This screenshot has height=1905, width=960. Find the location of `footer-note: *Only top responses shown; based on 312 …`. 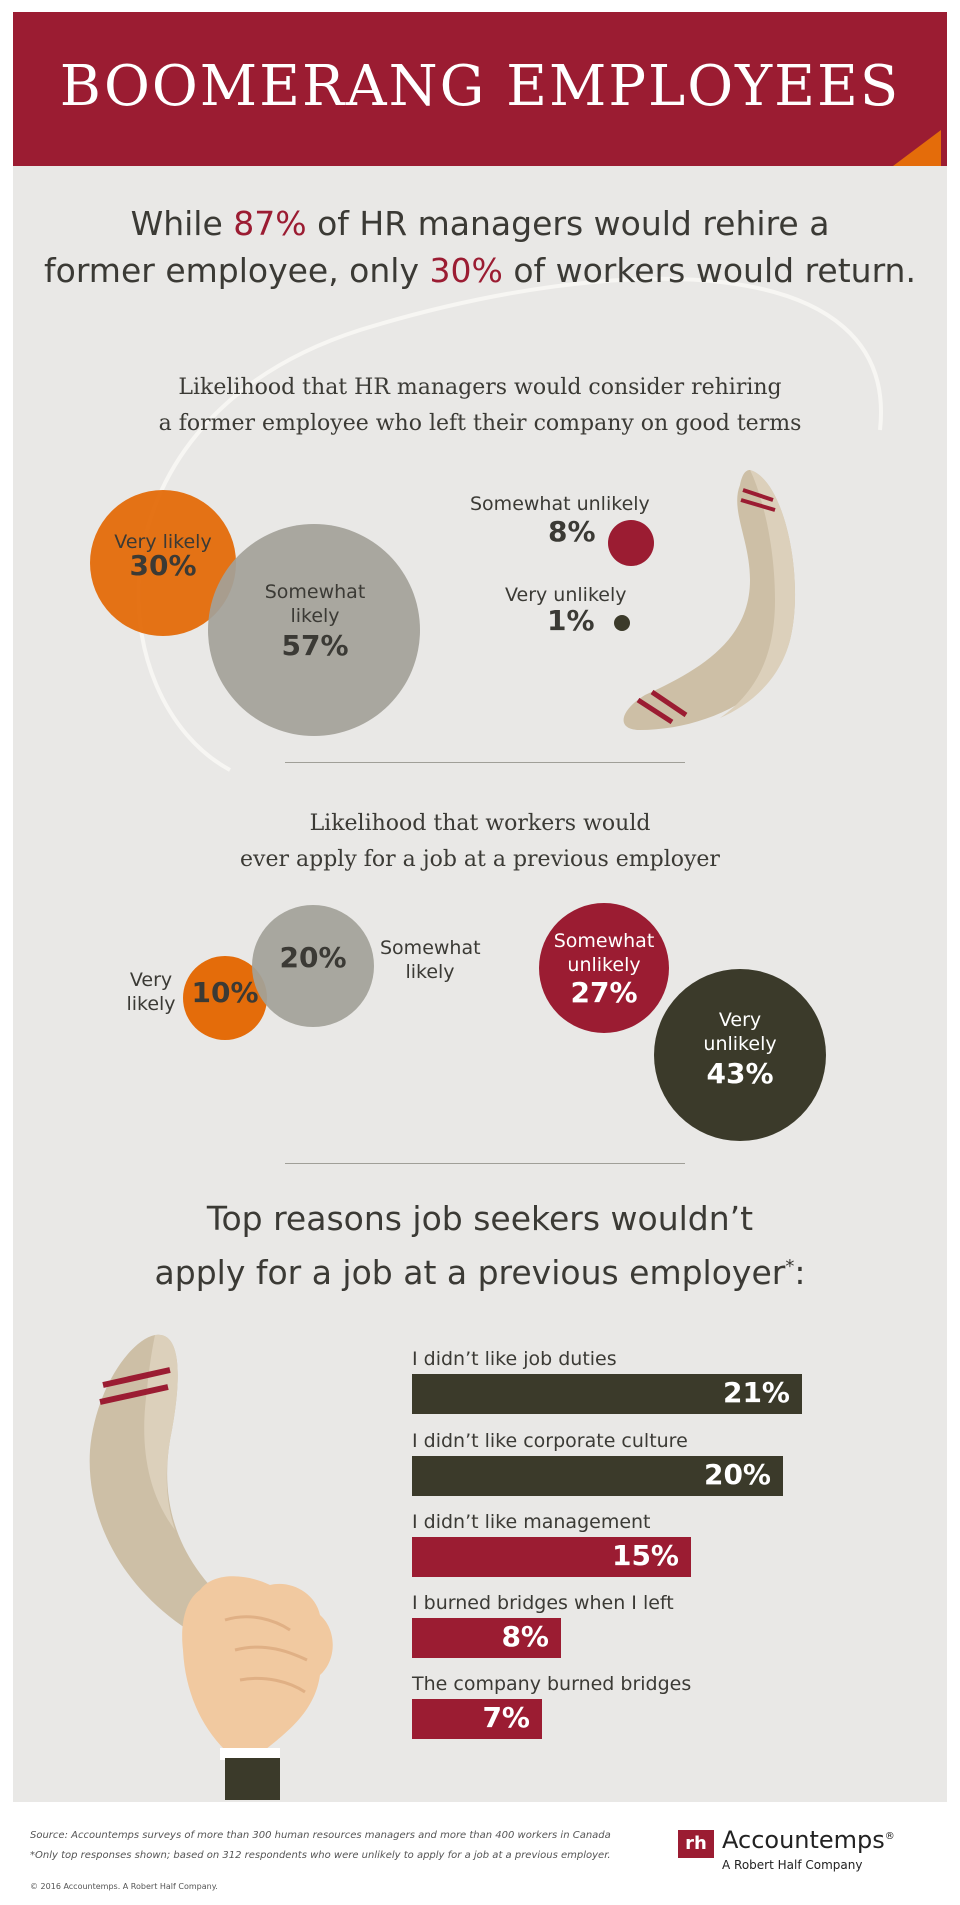

footer-note: *Only top responses shown; based on 312 … is located at coordinates (320, 1855).